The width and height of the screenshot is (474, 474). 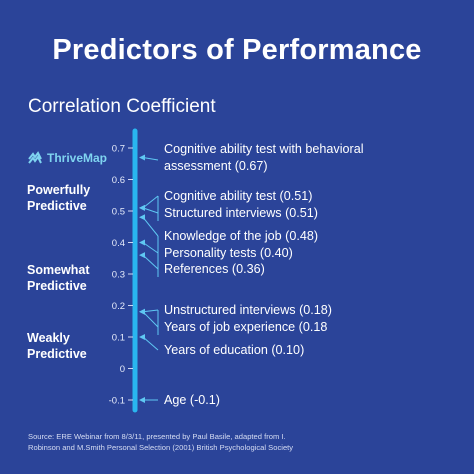 What do you see at coordinates (118, 212) in the screenshot?
I see `tick-label: 0.5` at bounding box center [118, 212].